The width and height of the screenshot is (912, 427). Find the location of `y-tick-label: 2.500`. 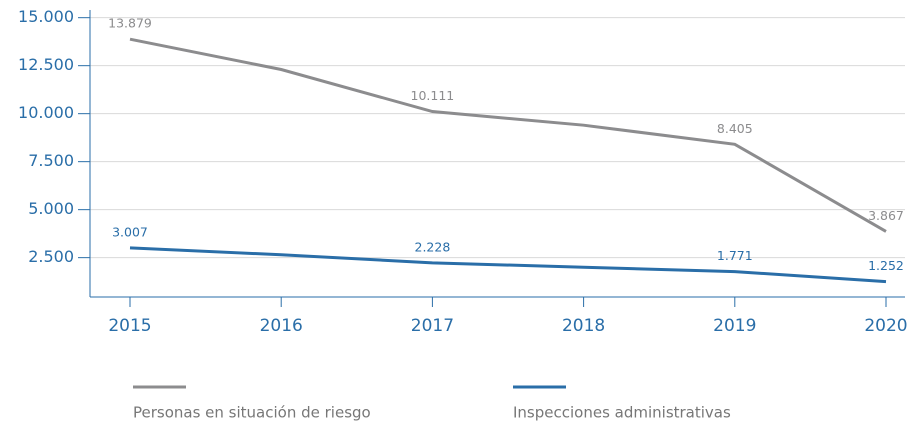

y-tick-label: 2.500 is located at coordinates (51, 256).